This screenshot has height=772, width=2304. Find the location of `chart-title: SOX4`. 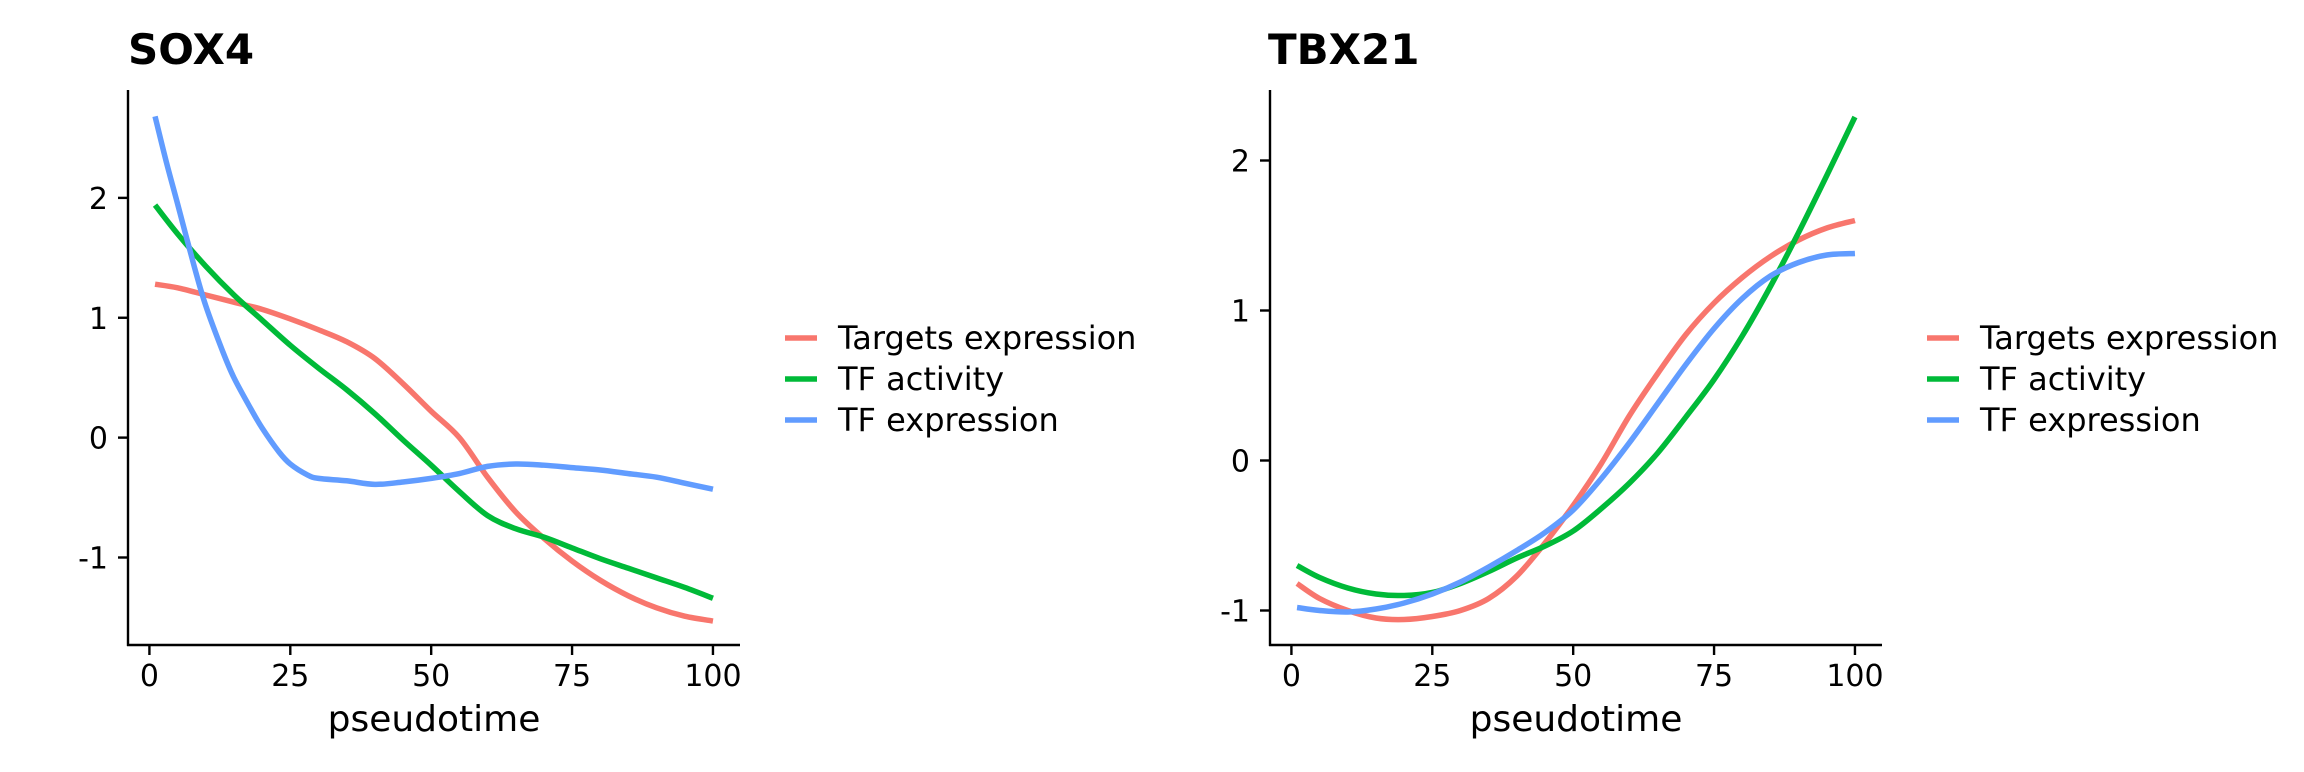

chart-title: SOX4 is located at coordinates (191, 49).